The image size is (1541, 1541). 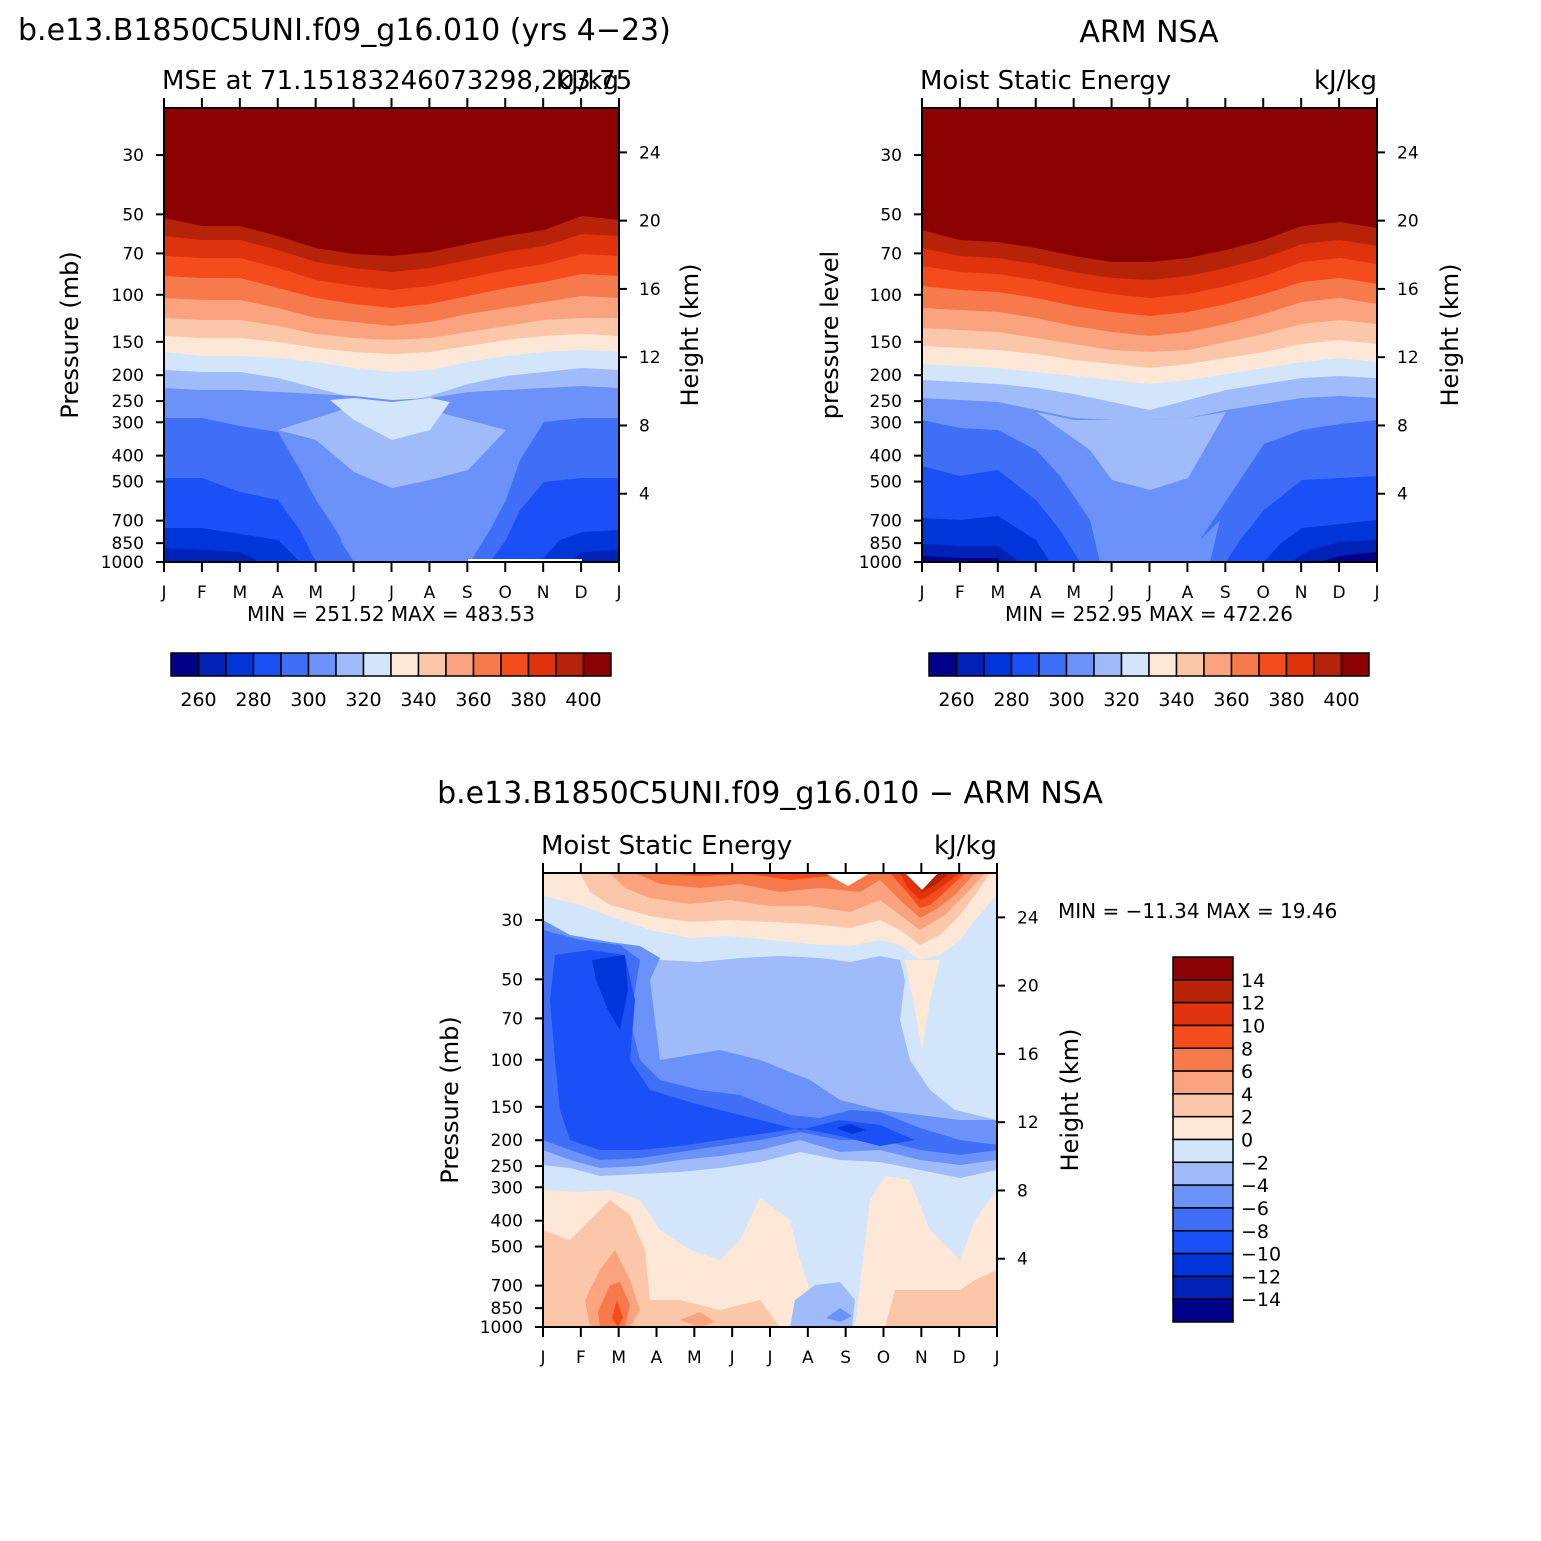 What do you see at coordinates (1011, 700) in the screenshot?
I see `colorbar-label: 280` at bounding box center [1011, 700].